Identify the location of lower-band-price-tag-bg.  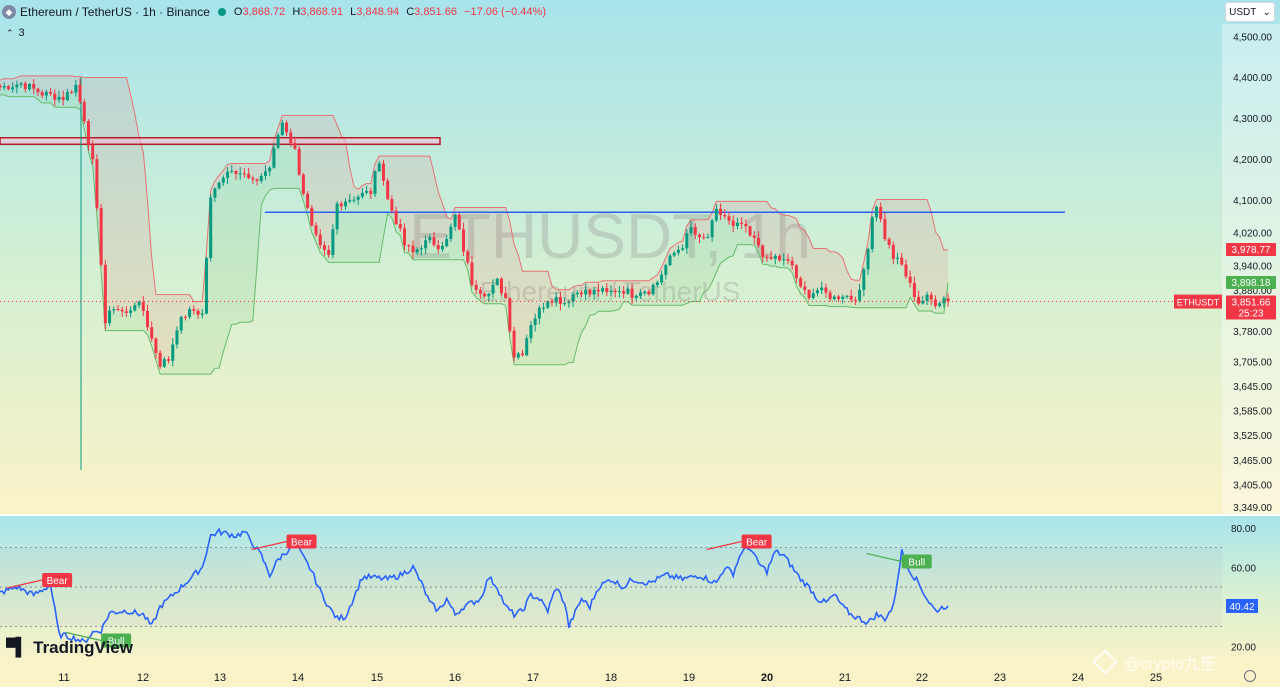
(1251, 283).